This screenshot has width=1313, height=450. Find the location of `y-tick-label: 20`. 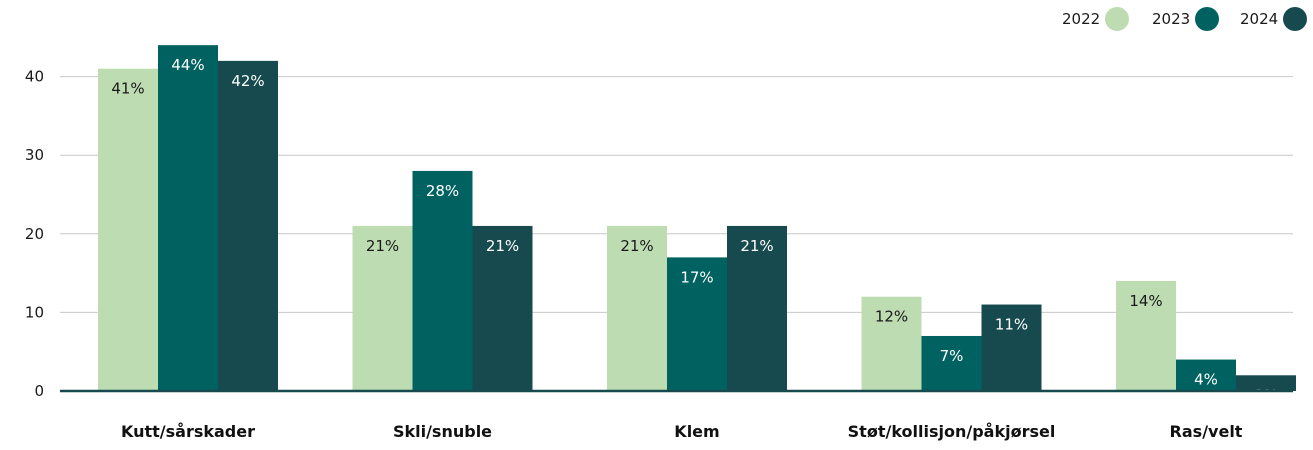

y-tick-label: 20 is located at coordinates (34, 234).